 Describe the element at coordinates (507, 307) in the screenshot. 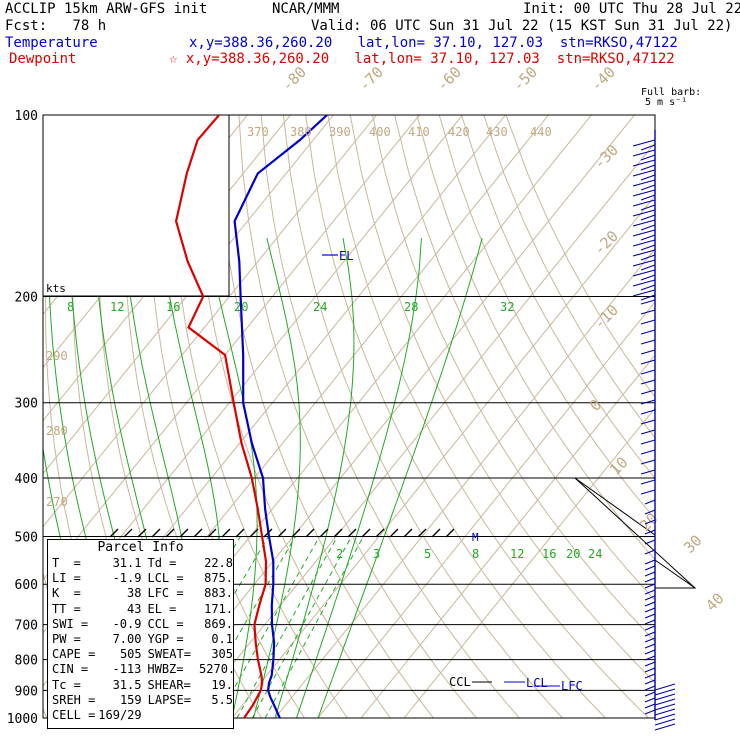

I see `mixing-ratio-label: 32` at that location.